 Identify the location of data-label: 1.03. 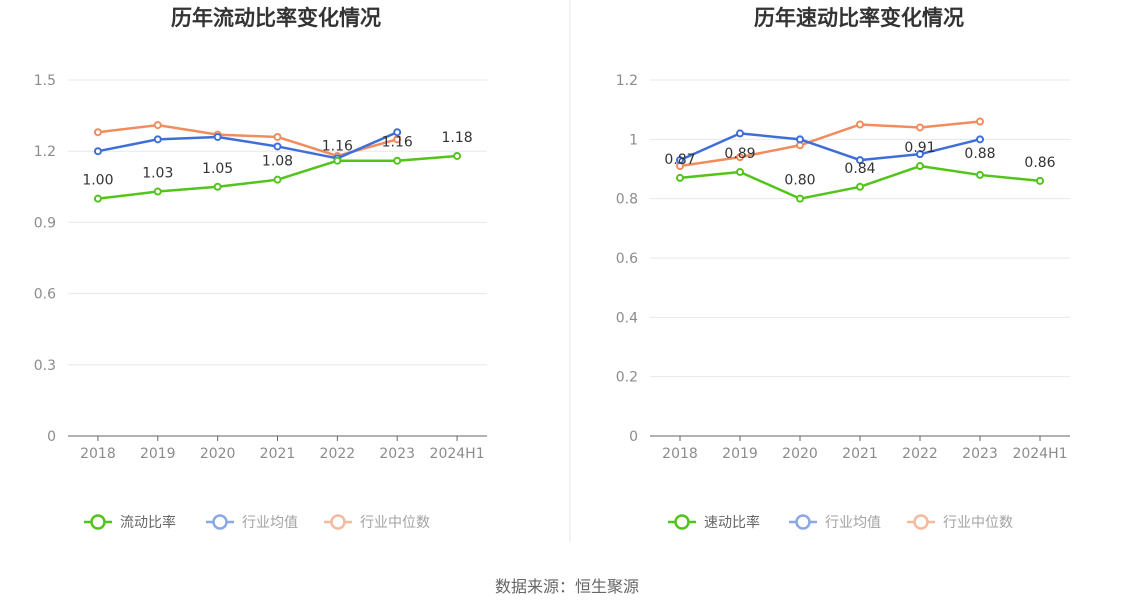
(157, 174).